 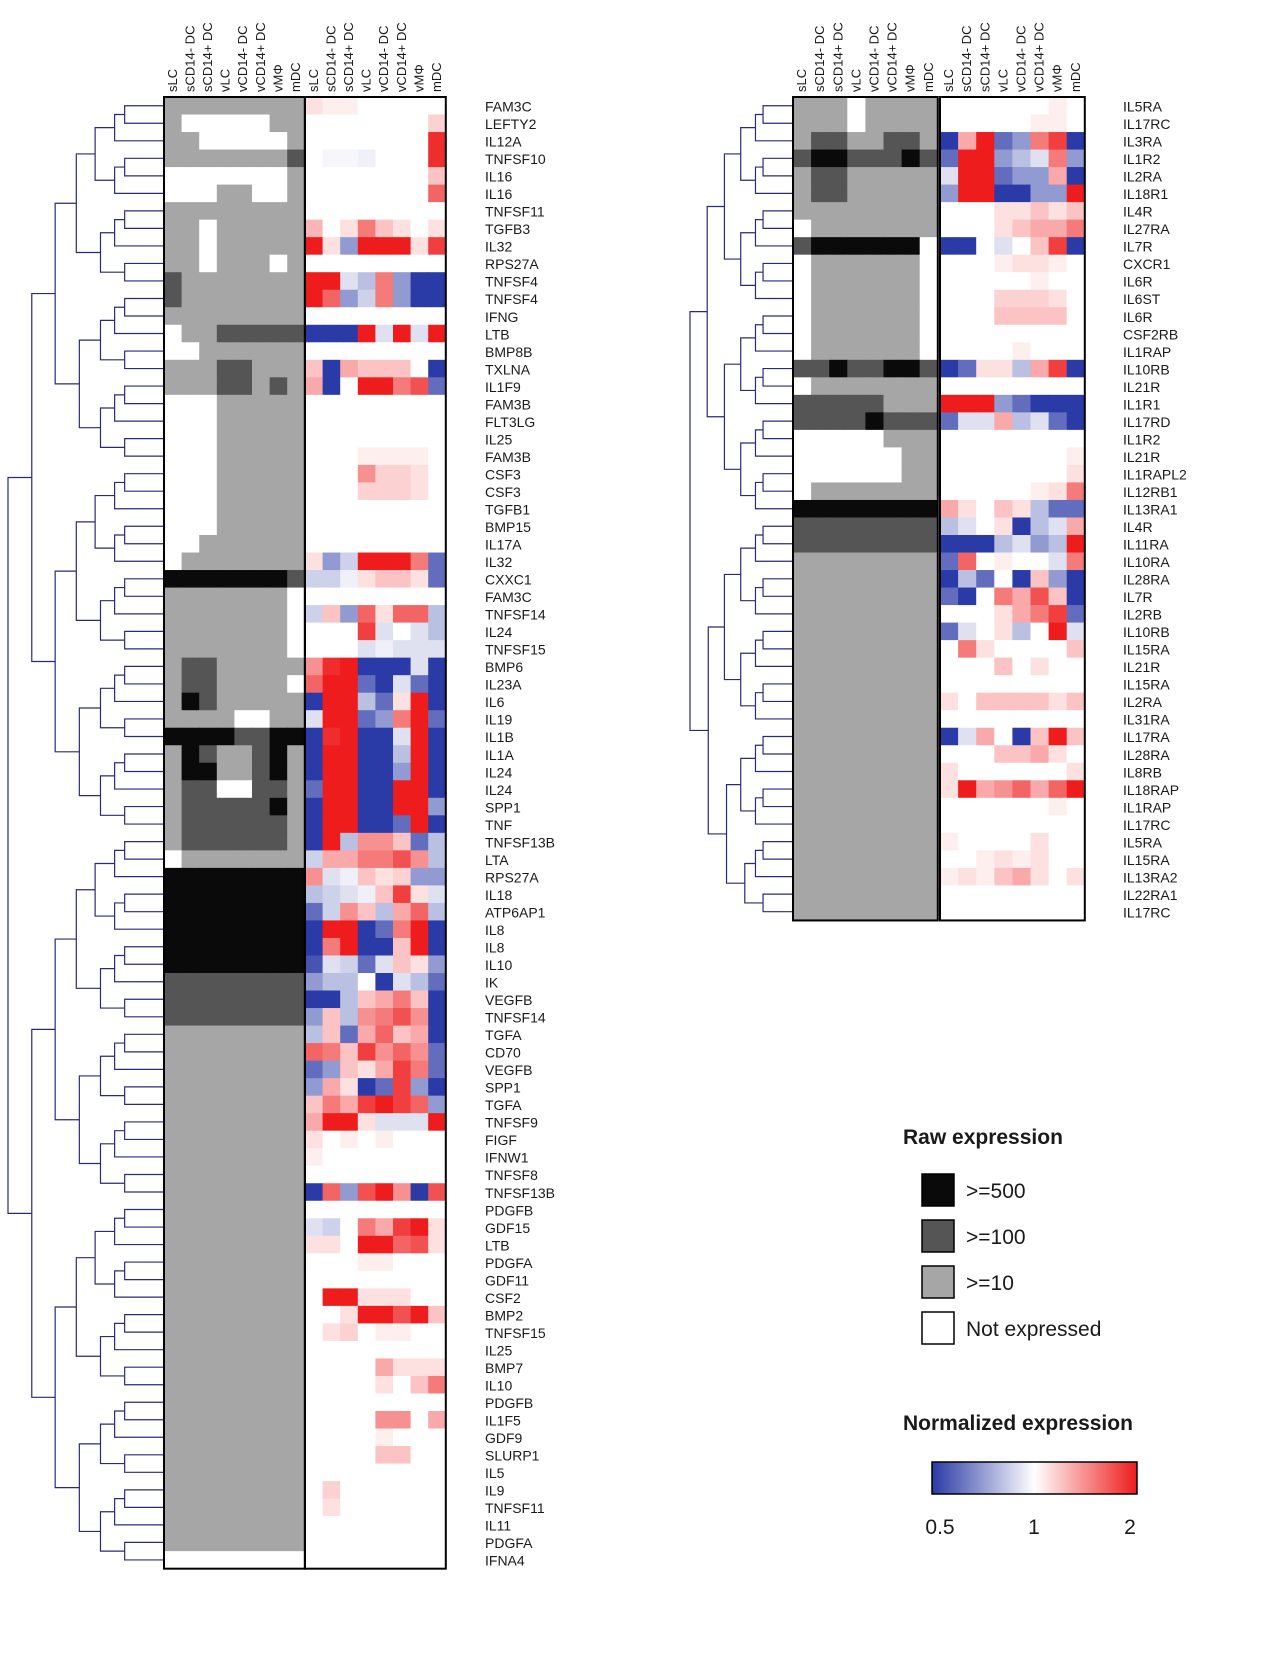 I want to click on gene-label: TXLNA, so click(x=508, y=369).